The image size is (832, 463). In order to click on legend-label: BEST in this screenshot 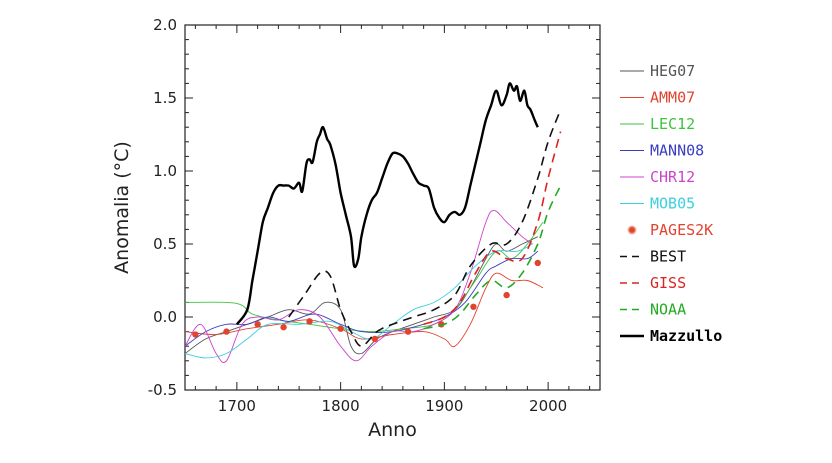, I will do `click(668, 257)`.